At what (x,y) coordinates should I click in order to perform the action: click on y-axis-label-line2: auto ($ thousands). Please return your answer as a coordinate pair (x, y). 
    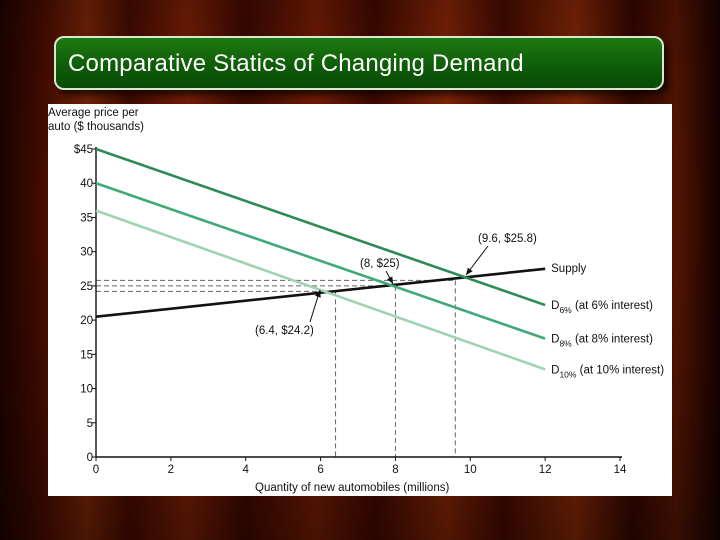
    Looking at the image, I should click on (96, 127).